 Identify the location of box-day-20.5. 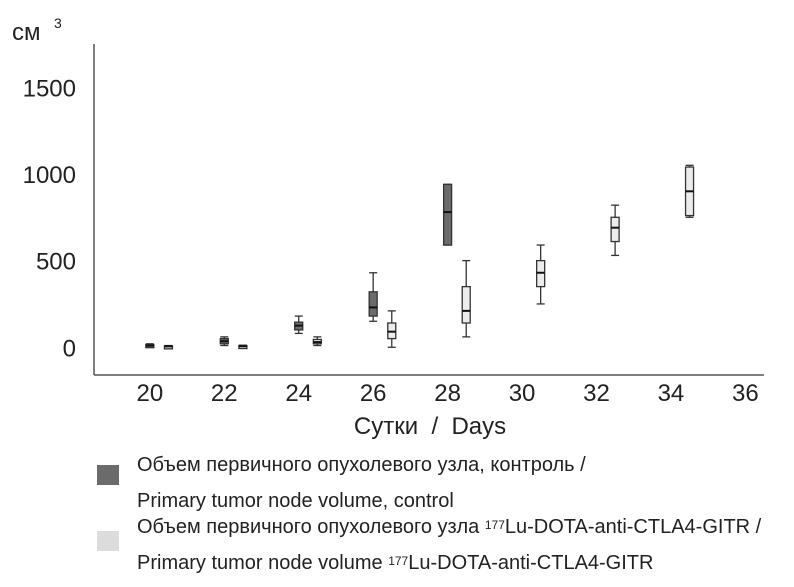
(168, 347).